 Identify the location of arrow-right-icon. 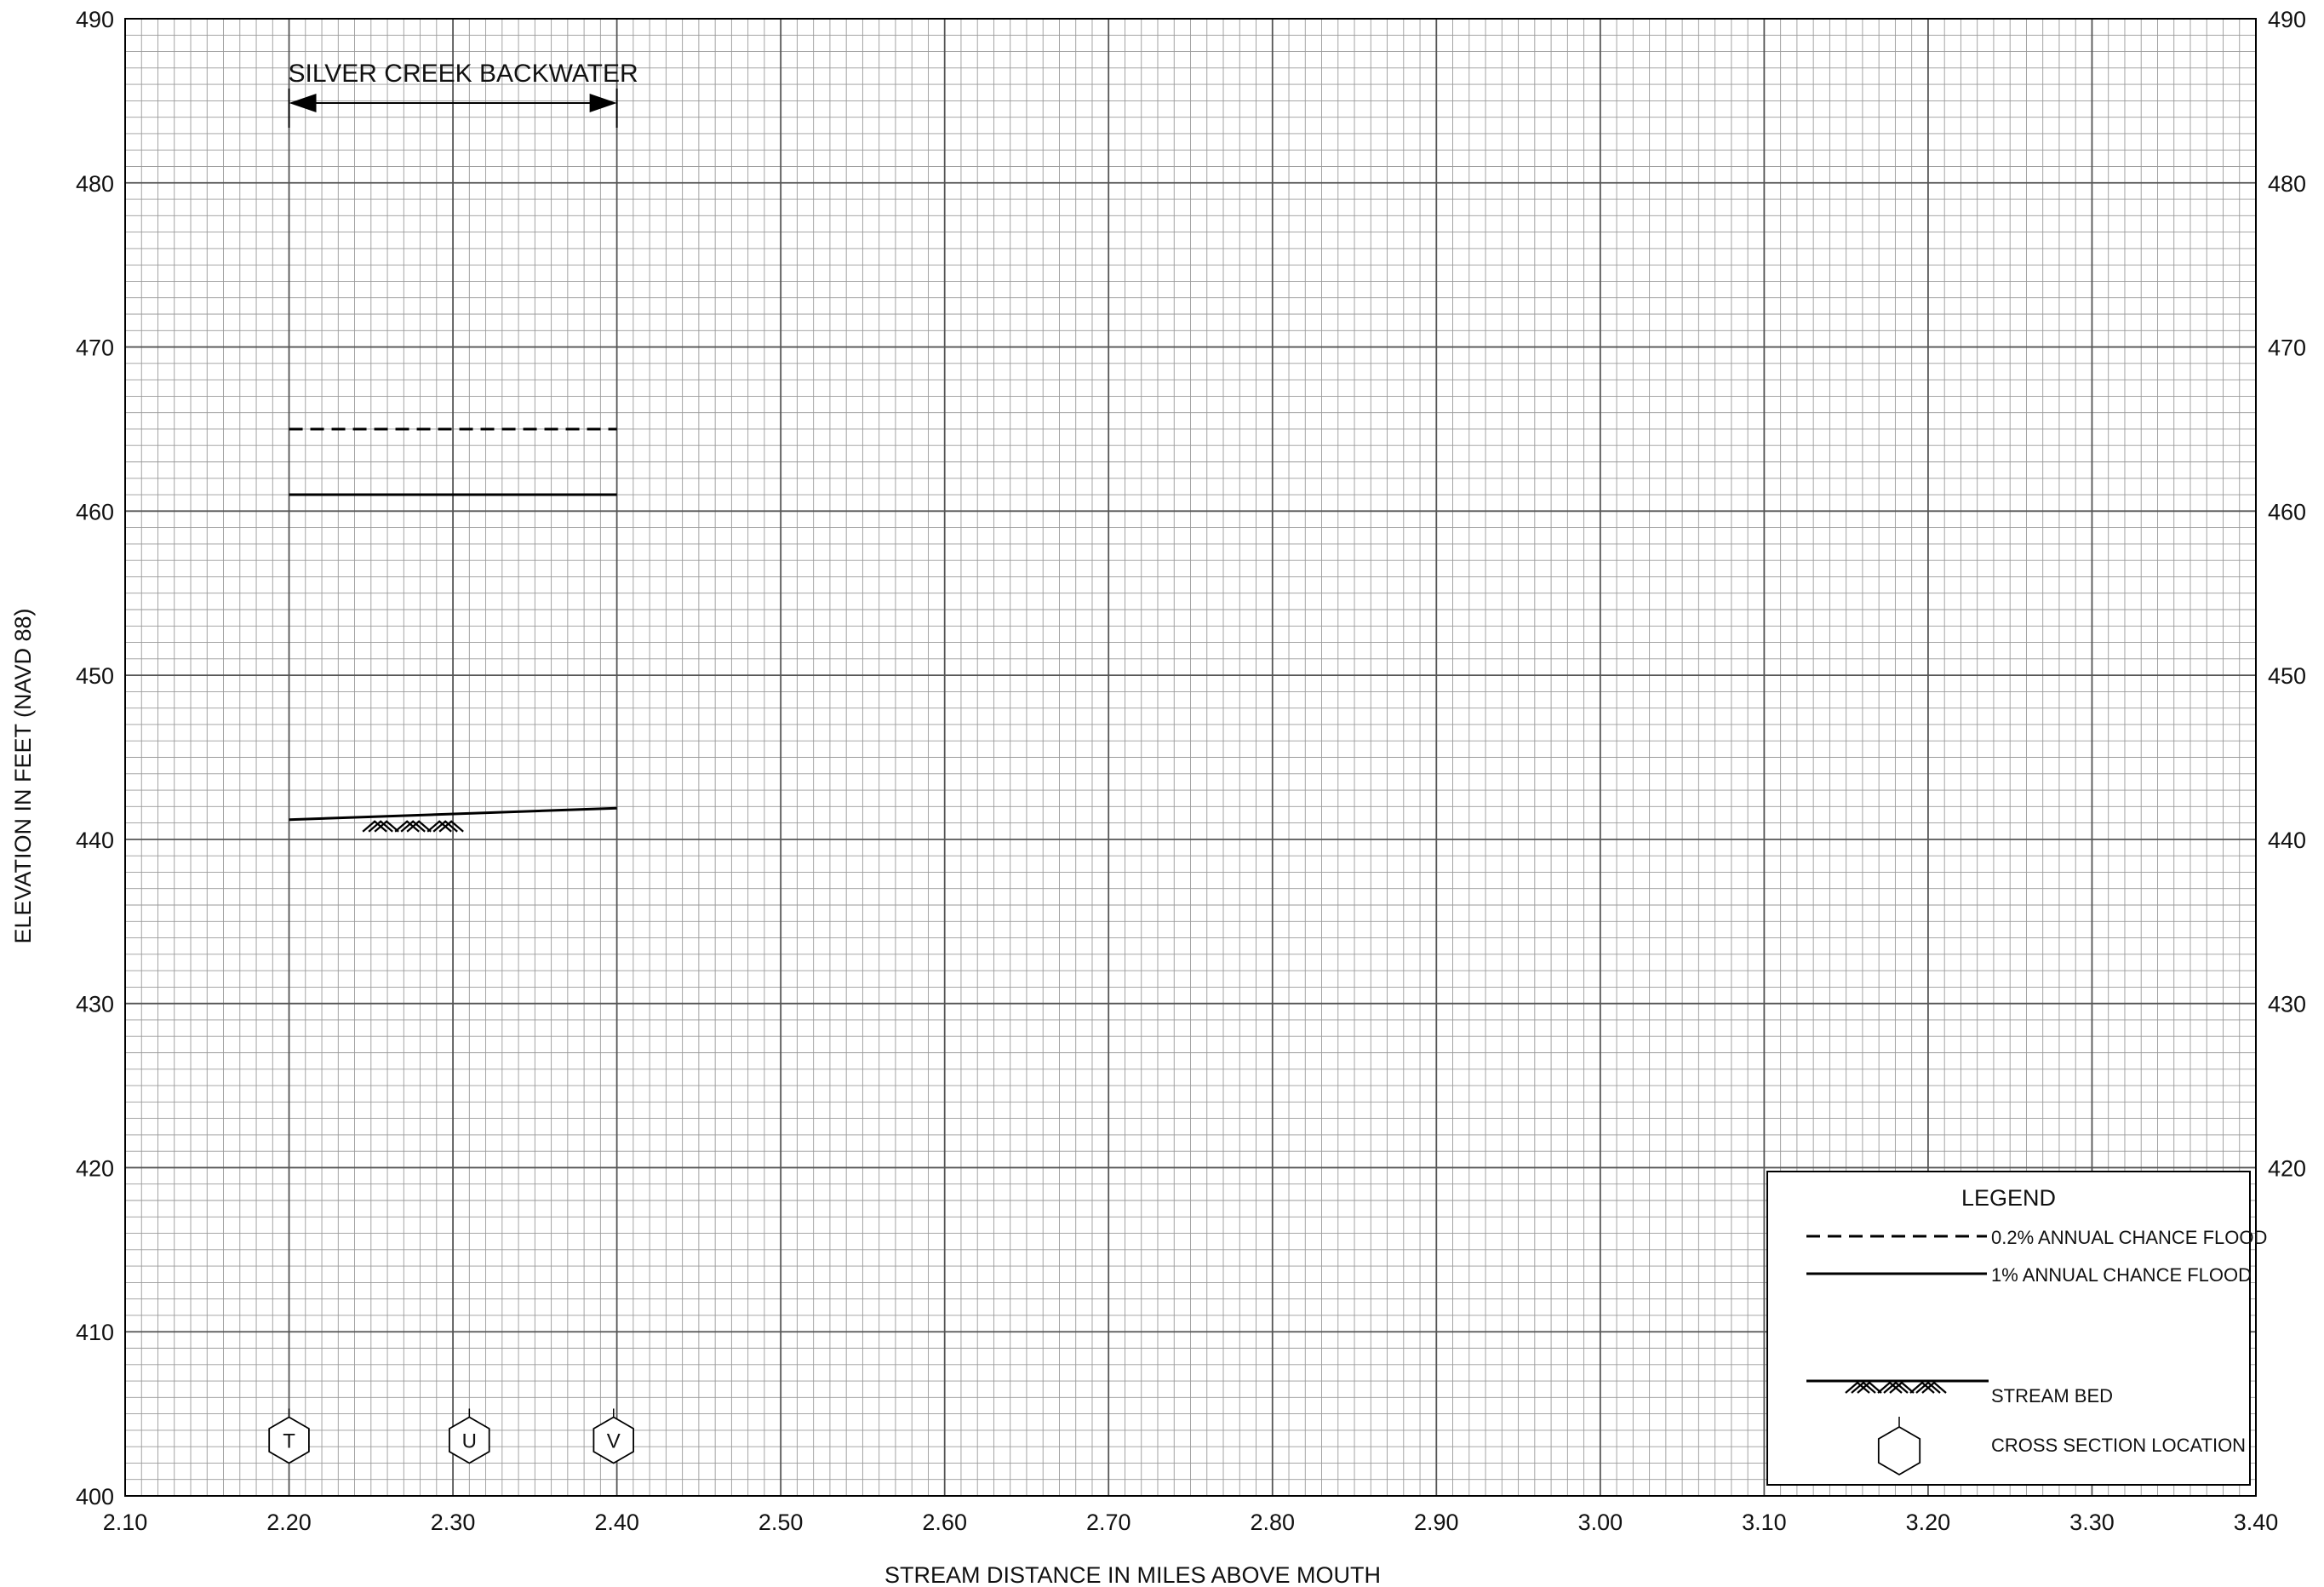
(603, 103).